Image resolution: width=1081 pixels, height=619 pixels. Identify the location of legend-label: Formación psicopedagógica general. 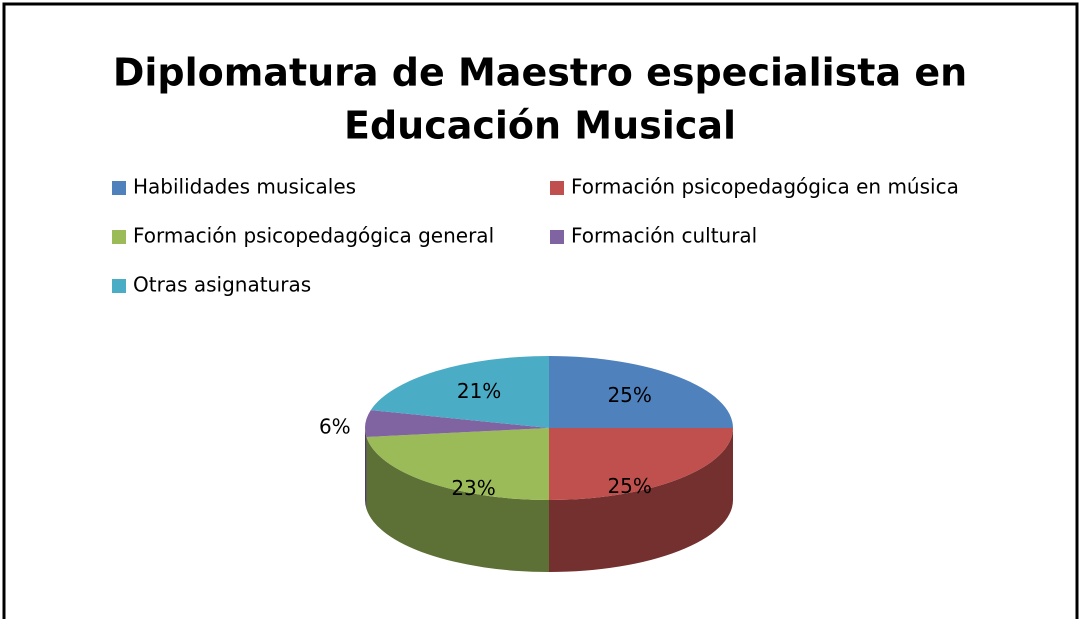
(313, 236).